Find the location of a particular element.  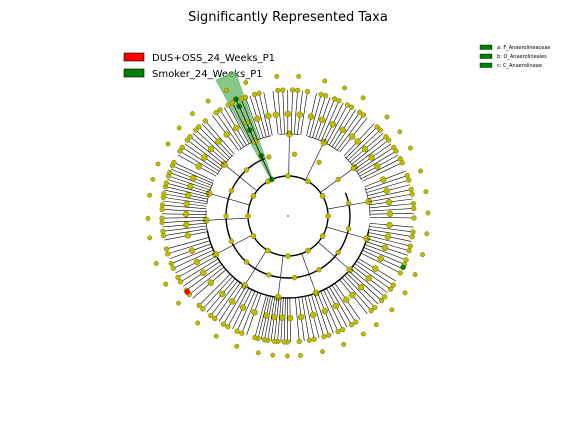

clade-key-item-a: a: F_Anaerolineaceae is located at coordinates (515, 47).